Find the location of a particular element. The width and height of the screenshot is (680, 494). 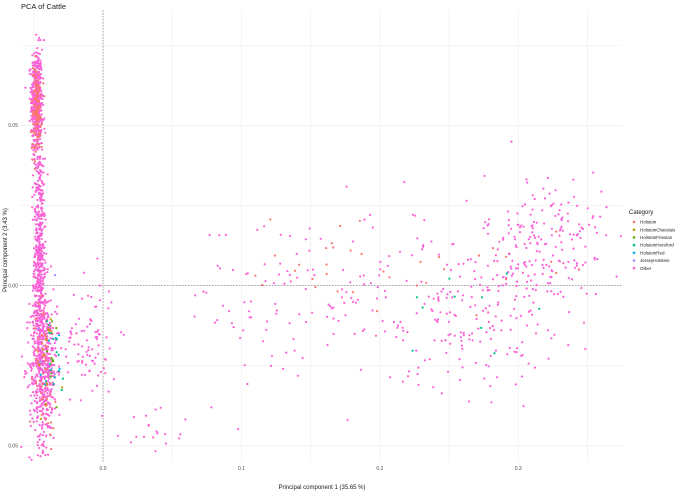

legend-label: HolsteinHereford is located at coordinates (657, 245).